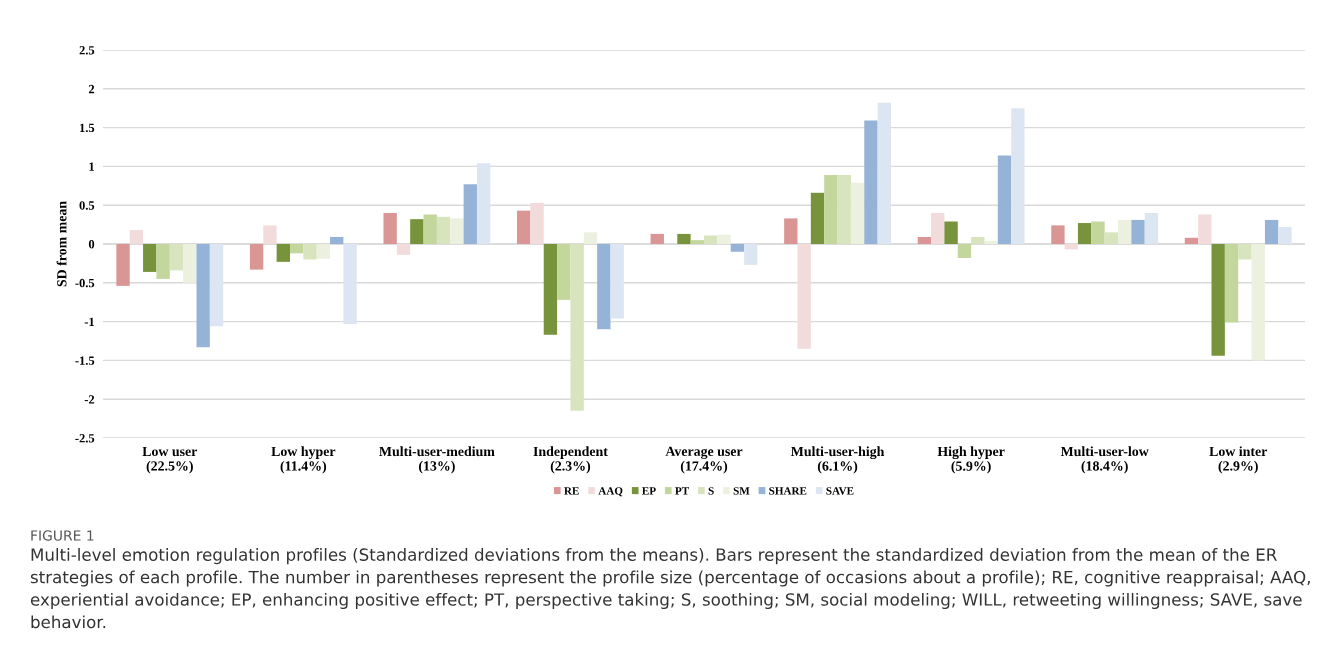 This screenshot has width=1333, height=655. Describe the element at coordinates (89, 399) in the screenshot. I see `y-tick-label: -2` at that location.